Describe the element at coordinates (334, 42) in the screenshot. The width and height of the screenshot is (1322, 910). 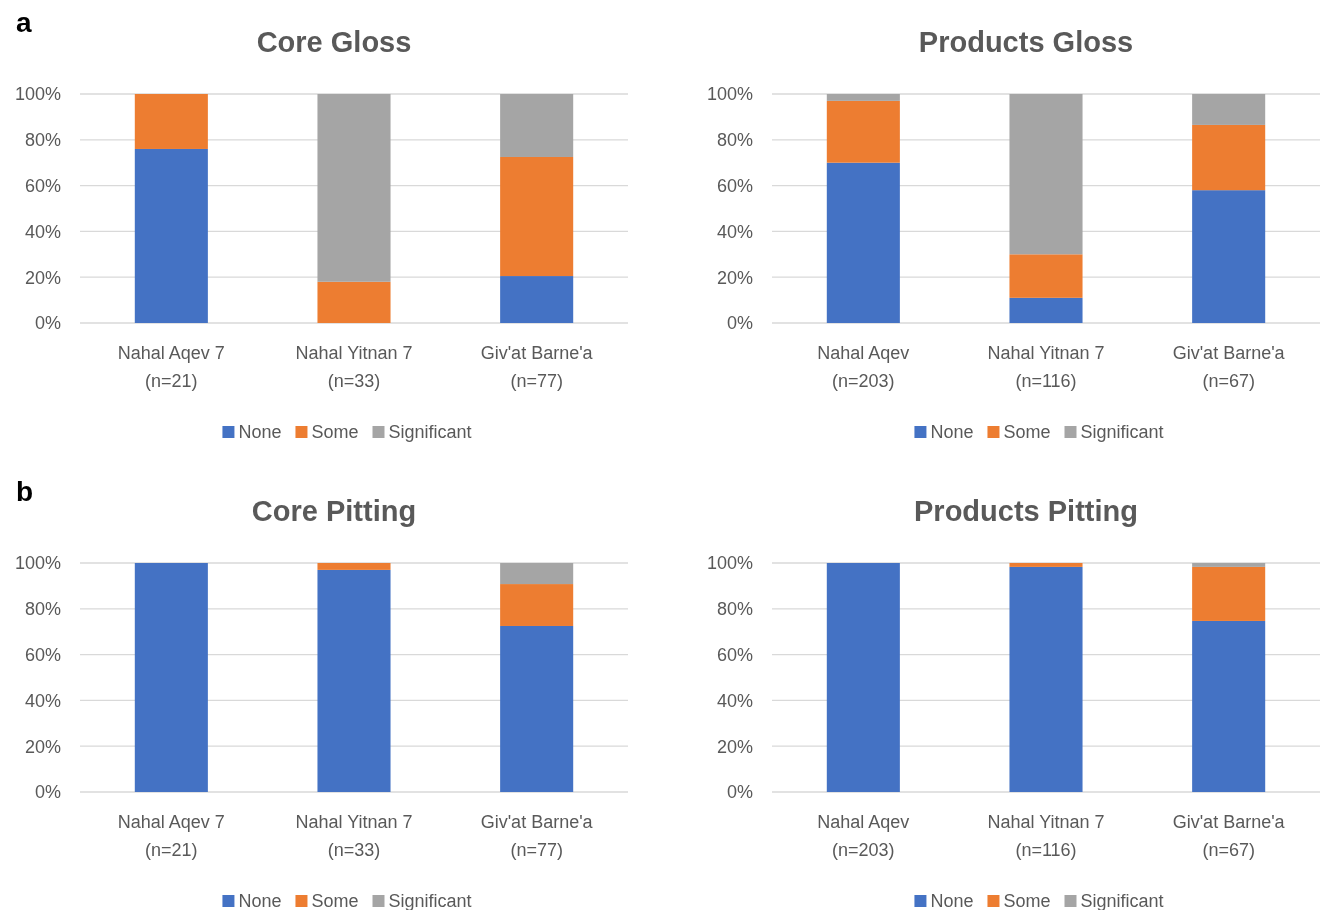
I see `chart-title: Core Gloss` at that location.